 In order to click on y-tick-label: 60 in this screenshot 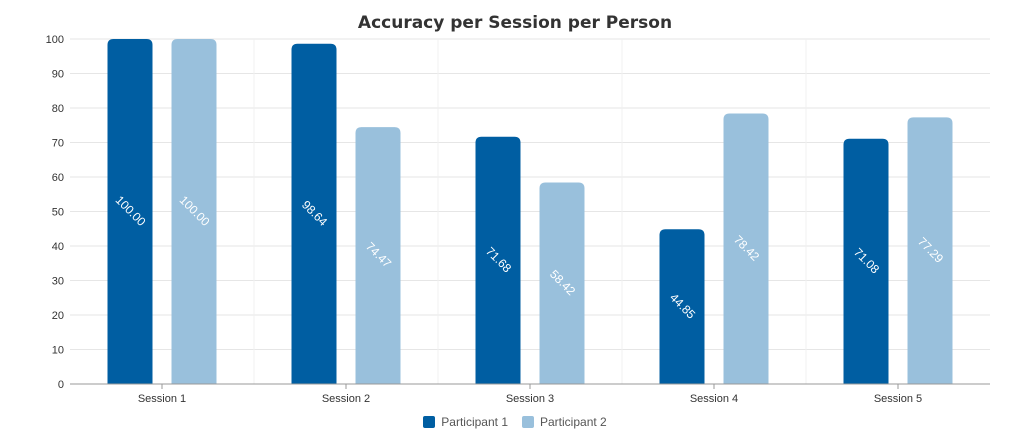, I will do `click(58, 178)`.